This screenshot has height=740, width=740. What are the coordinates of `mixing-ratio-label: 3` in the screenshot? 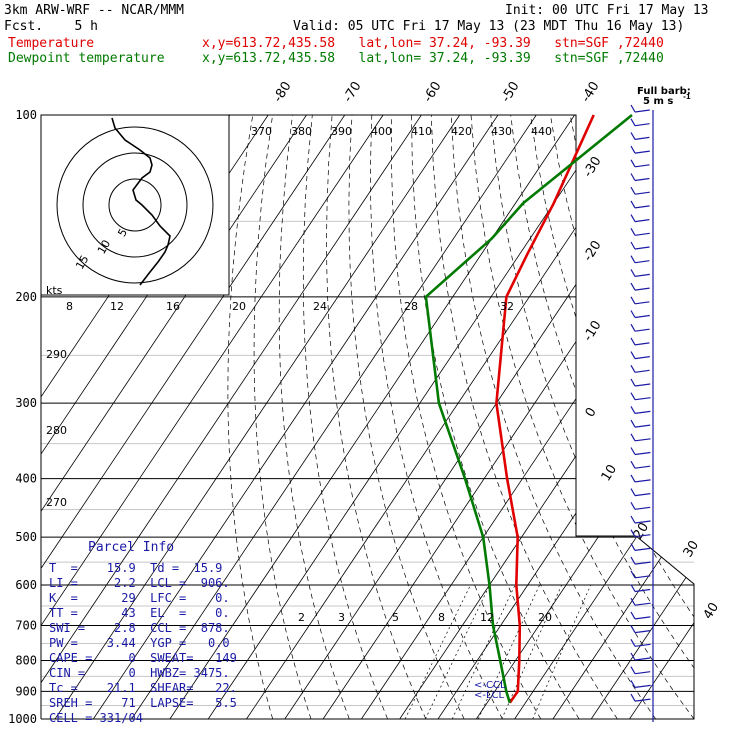 It's located at (341, 617).